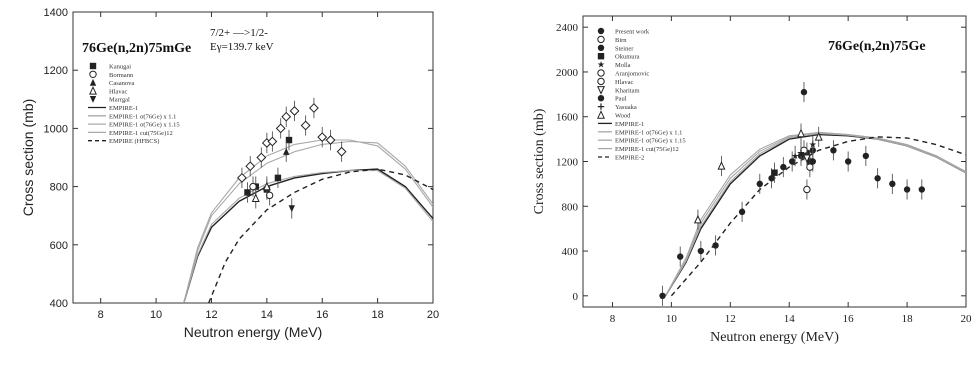 The image size is (979, 366). What do you see at coordinates (539, 161) in the screenshot?
I see `y-axis-label: Cross section (mb)` at bounding box center [539, 161].